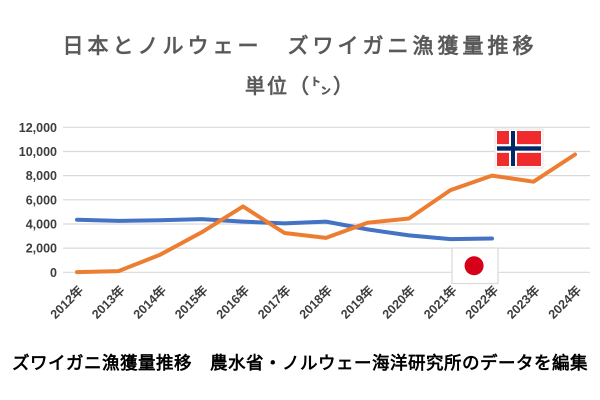 This screenshot has width=600, height=400. Describe the element at coordinates (66, 301) in the screenshot. I see `x-tick-label: 2012年` at that location.